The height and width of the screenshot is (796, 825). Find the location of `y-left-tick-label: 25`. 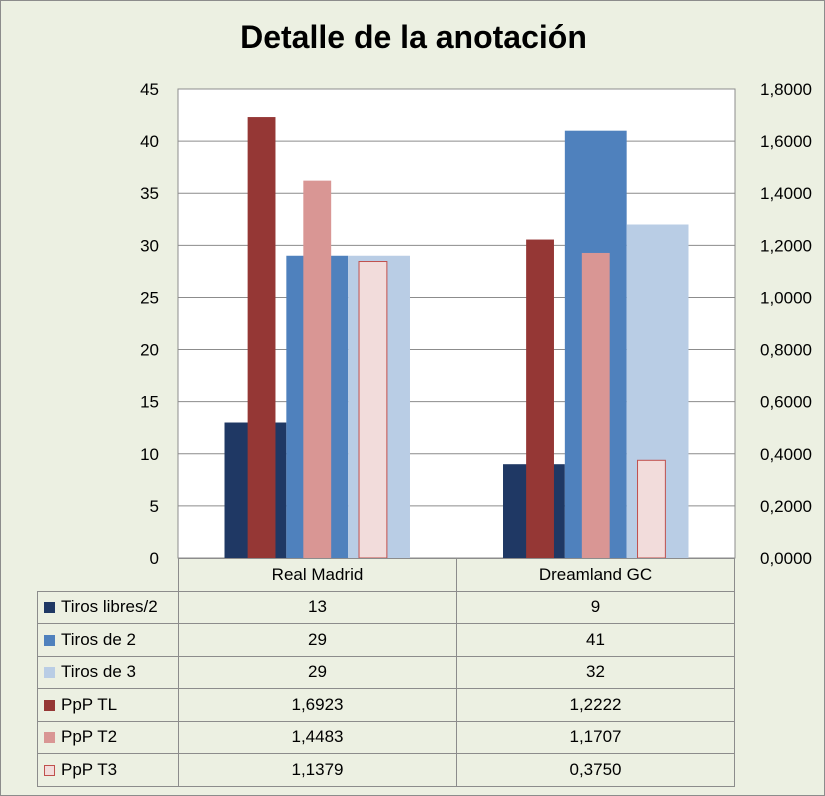

y-left-tick-label: 25 is located at coordinates (149, 297).